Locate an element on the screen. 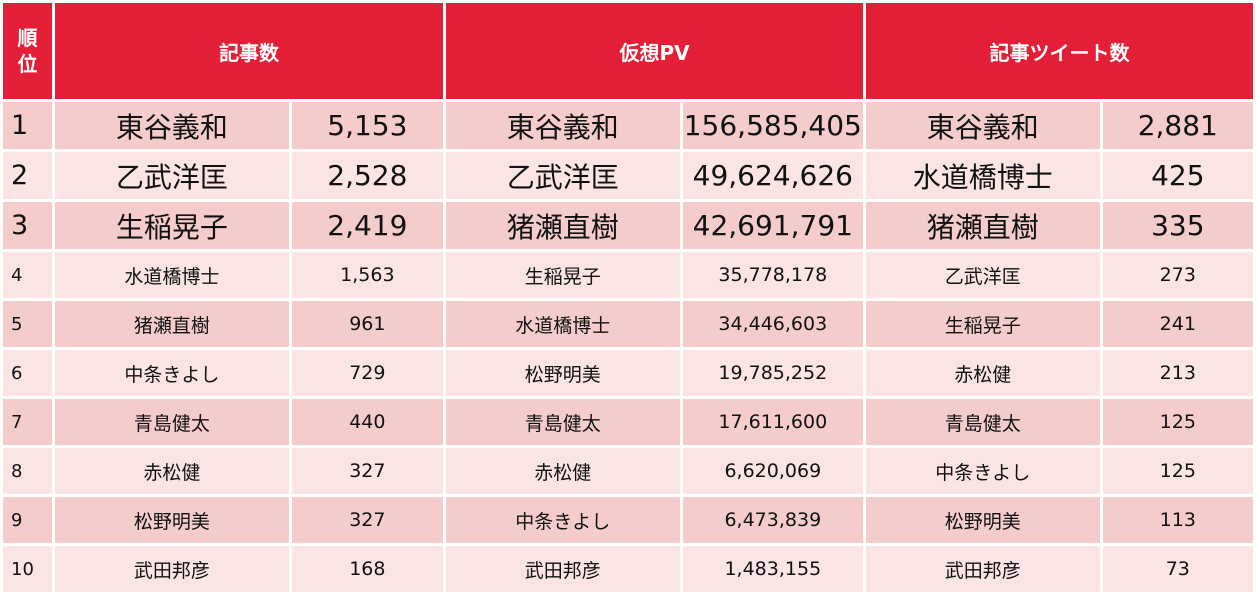 This screenshot has width=1256, height=595. pv-value-cell: 156,585,405 is located at coordinates (773, 126).